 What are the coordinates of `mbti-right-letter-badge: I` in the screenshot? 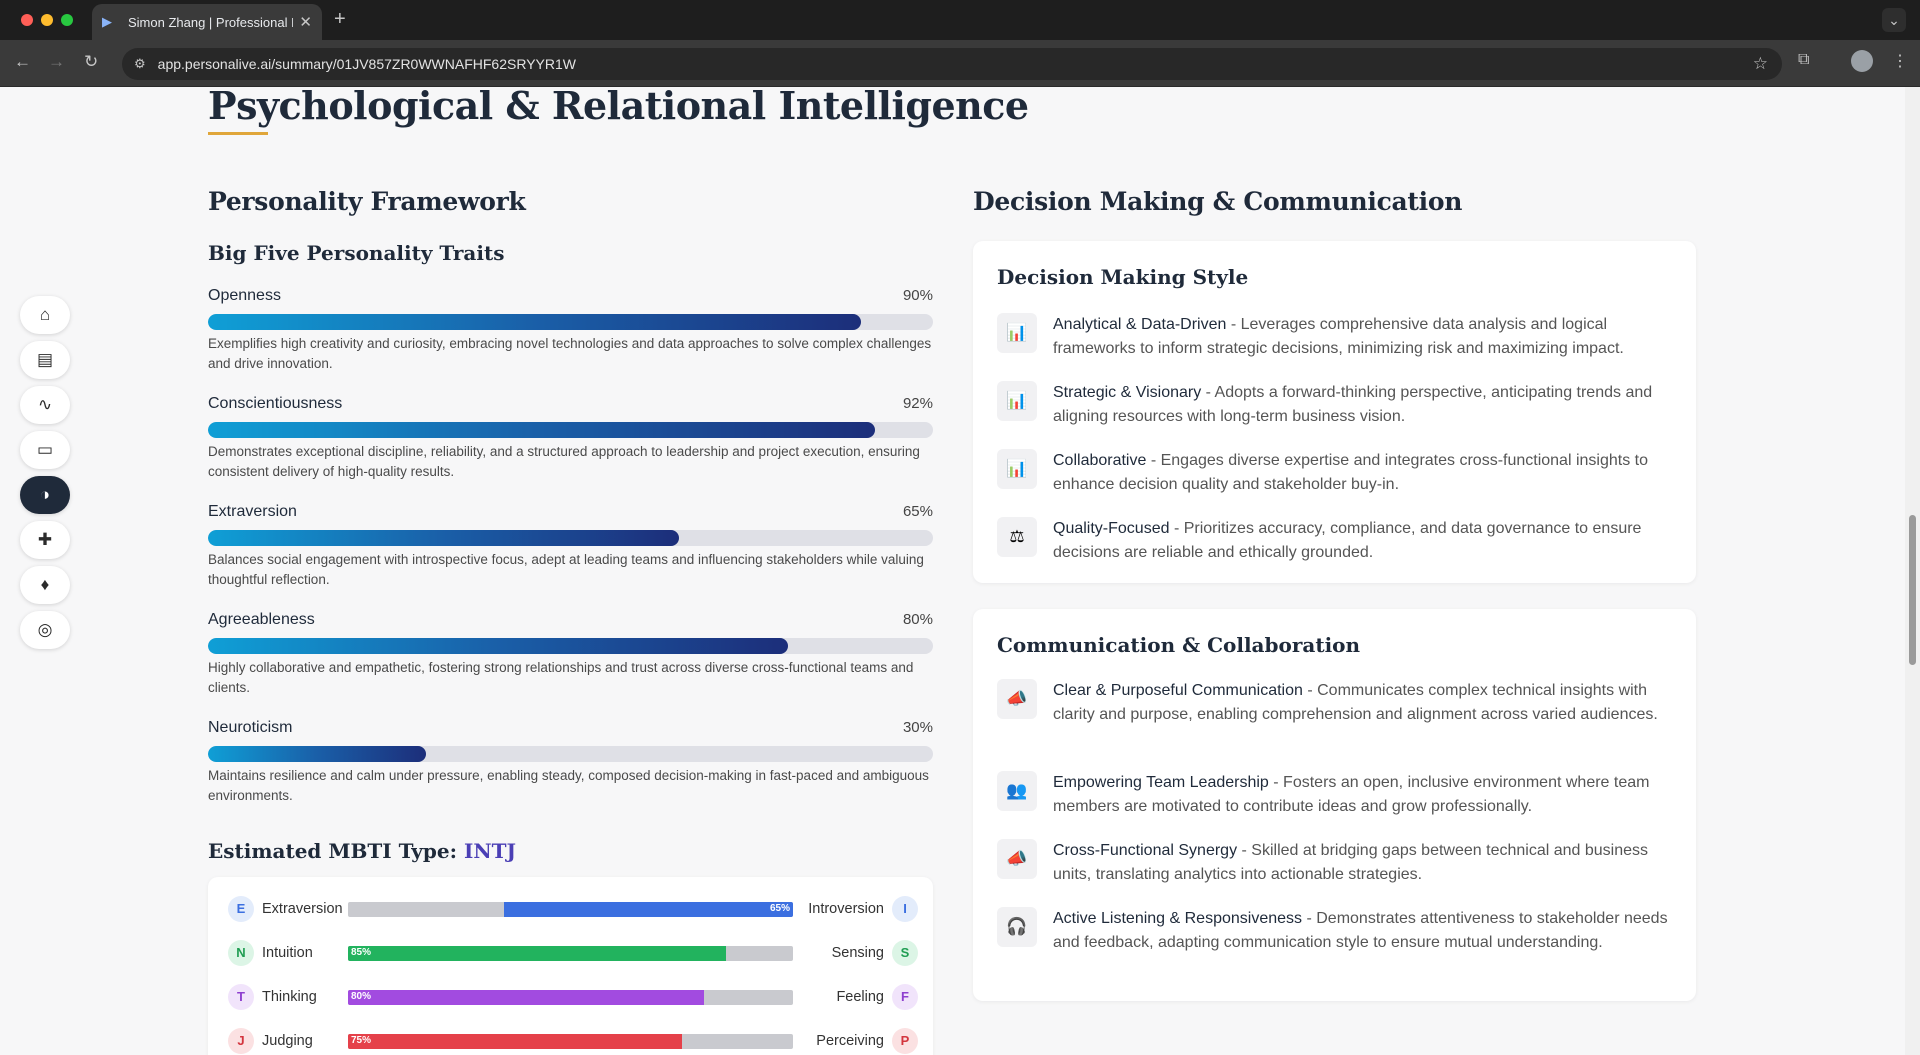 It's located at (905, 909).